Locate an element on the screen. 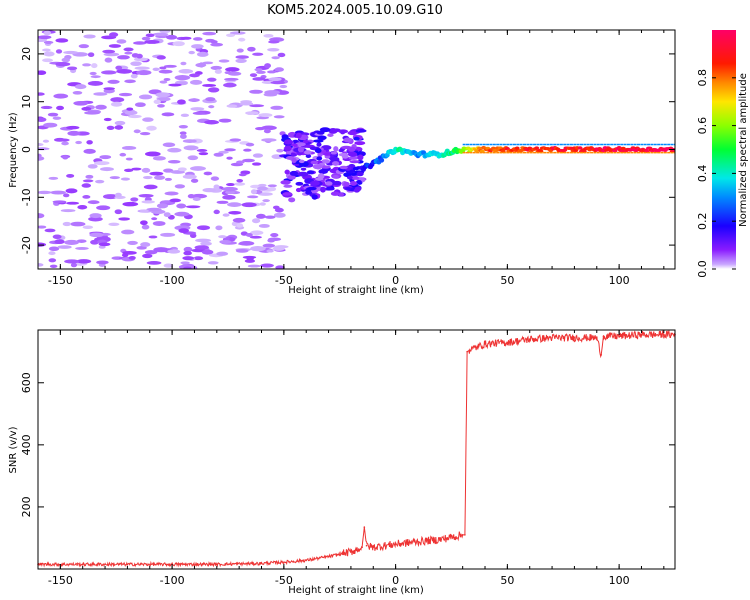 The width and height of the screenshot is (750, 600). y-tick-label: -20 is located at coordinates (26, 245).